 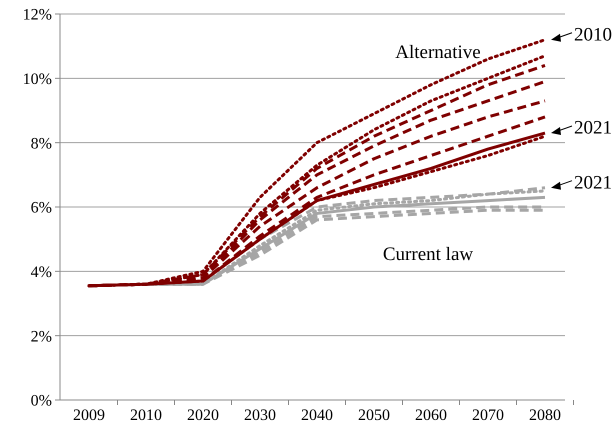 What do you see at coordinates (317, 415) in the screenshot?
I see `x-tick-label: 2040` at bounding box center [317, 415].